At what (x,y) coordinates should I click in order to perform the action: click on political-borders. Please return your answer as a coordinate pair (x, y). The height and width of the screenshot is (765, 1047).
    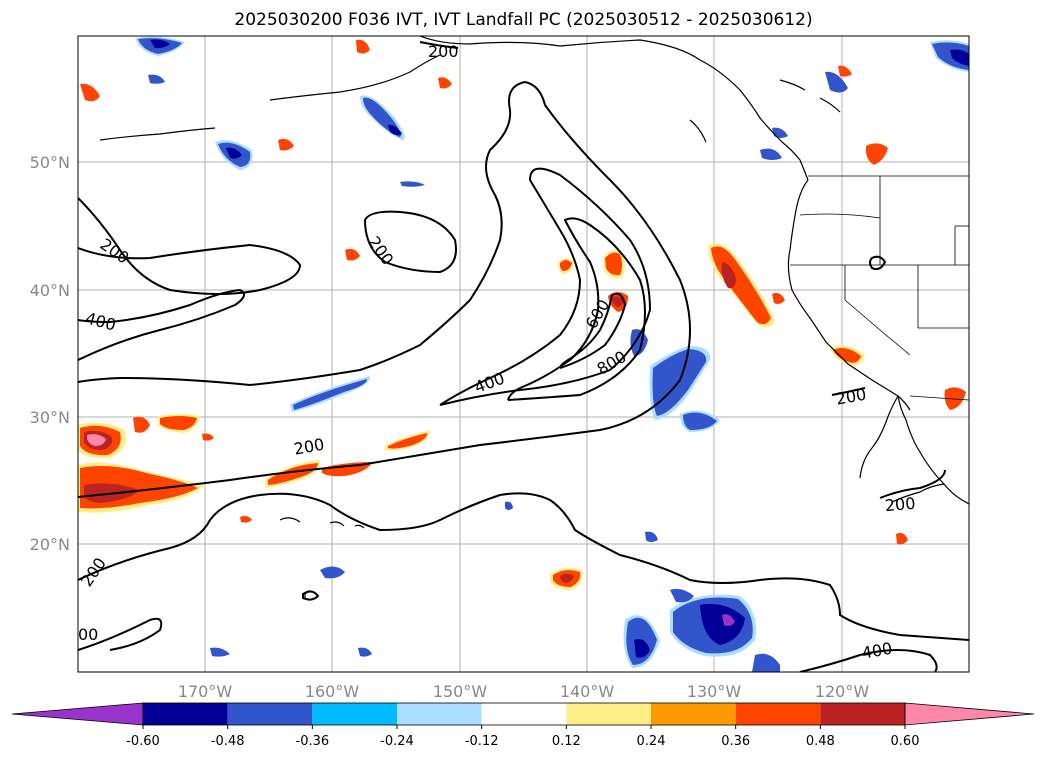
    Looking at the image, I should click on (879, 288).